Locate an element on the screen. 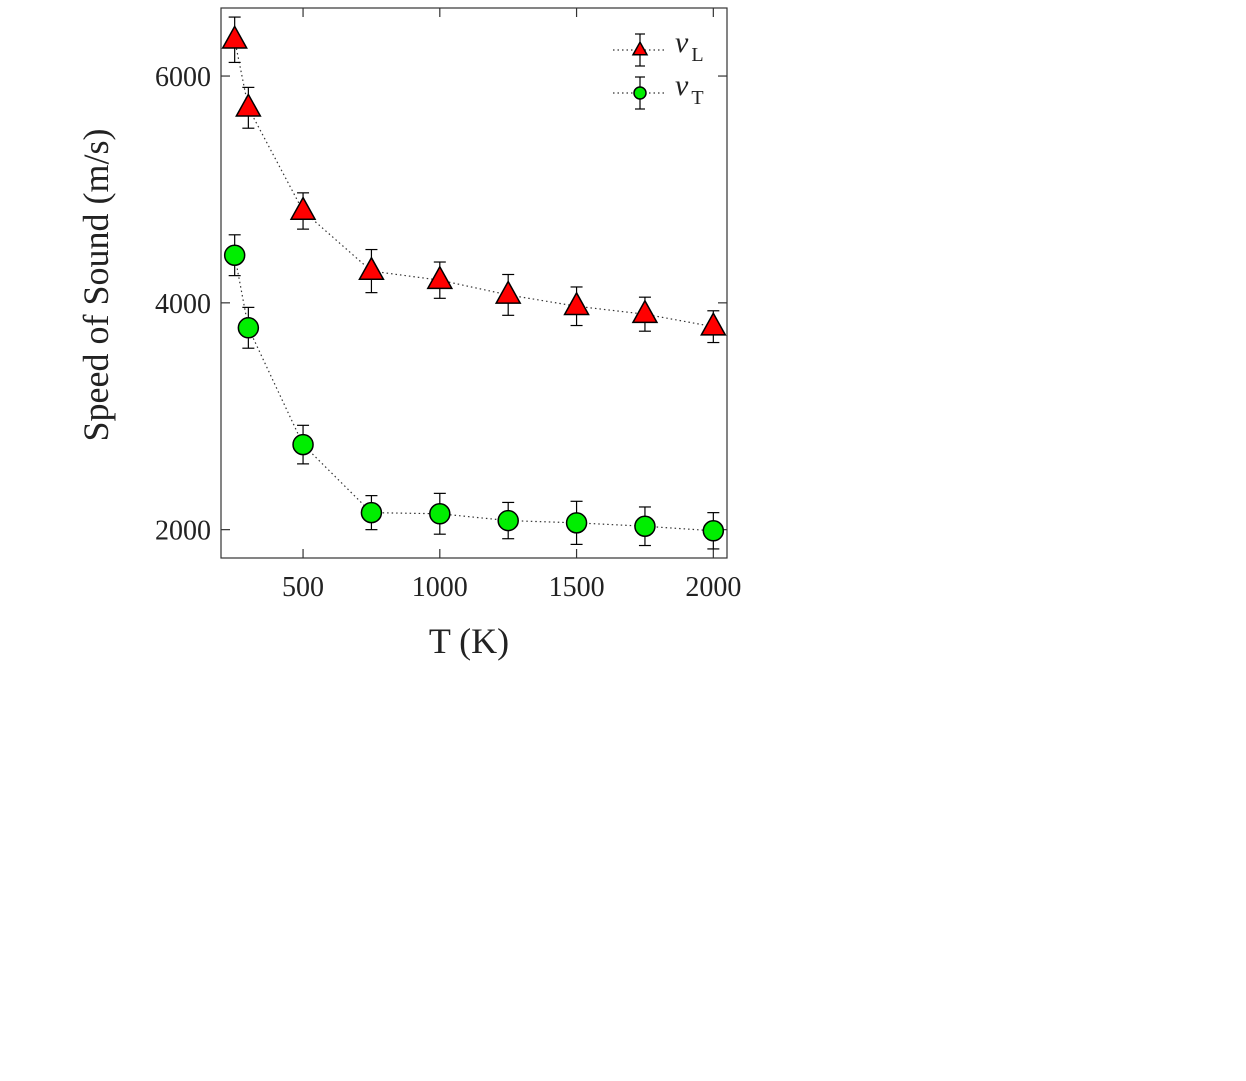 The height and width of the screenshot is (1081, 1246). x-tick-label: 2000 is located at coordinates (713, 587).